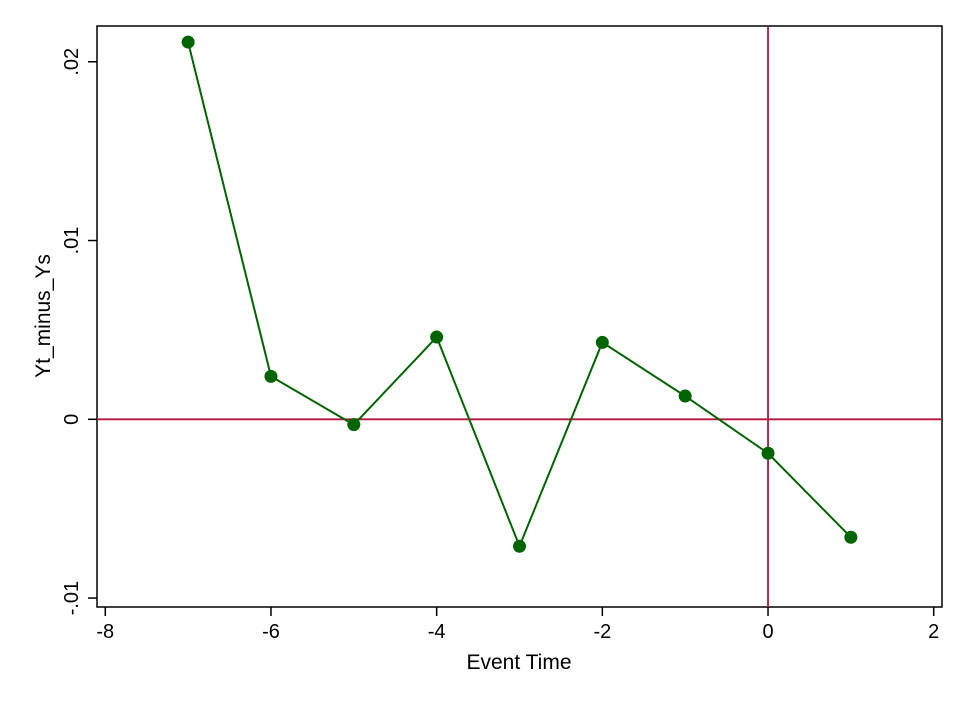 Image resolution: width=968 pixels, height=709 pixels. What do you see at coordinates (767, 632) in the screenshot?
I see `x-tick-label: 0` at bounding box center [767, 632].